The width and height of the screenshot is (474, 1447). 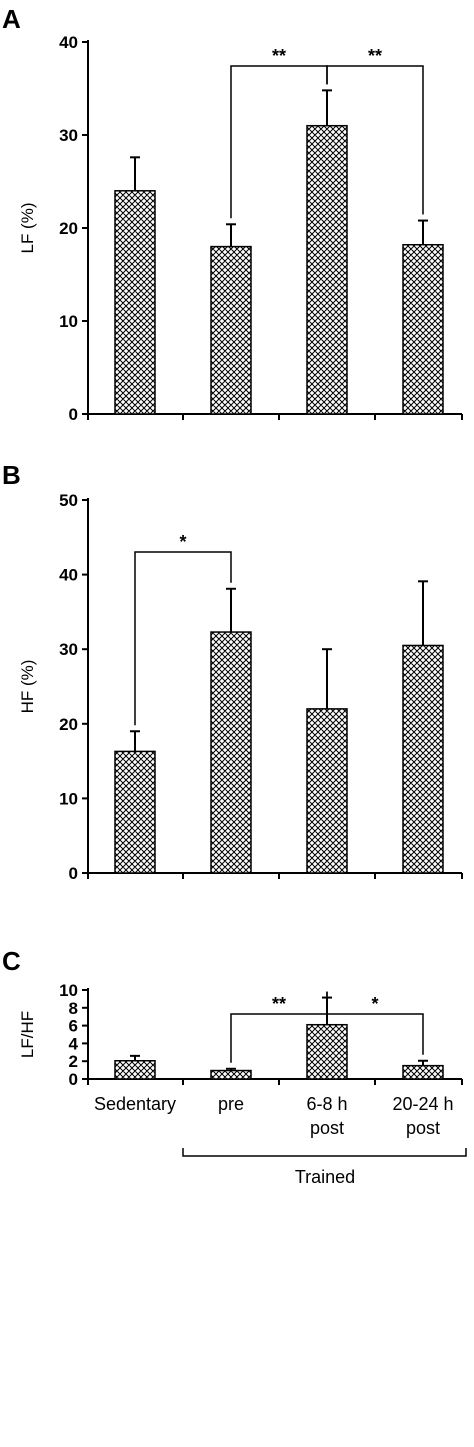 What do you see at coordinates (135, 1104) in the screenshot?
I see `x-tick-label: Sedentary` at bounding box center [135, 1104].